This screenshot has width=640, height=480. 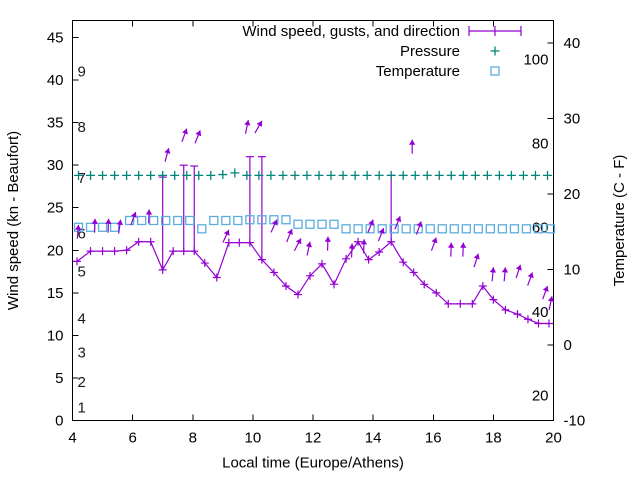 I want to click on y2-tick-label: 10, so click(x=572, y=270).